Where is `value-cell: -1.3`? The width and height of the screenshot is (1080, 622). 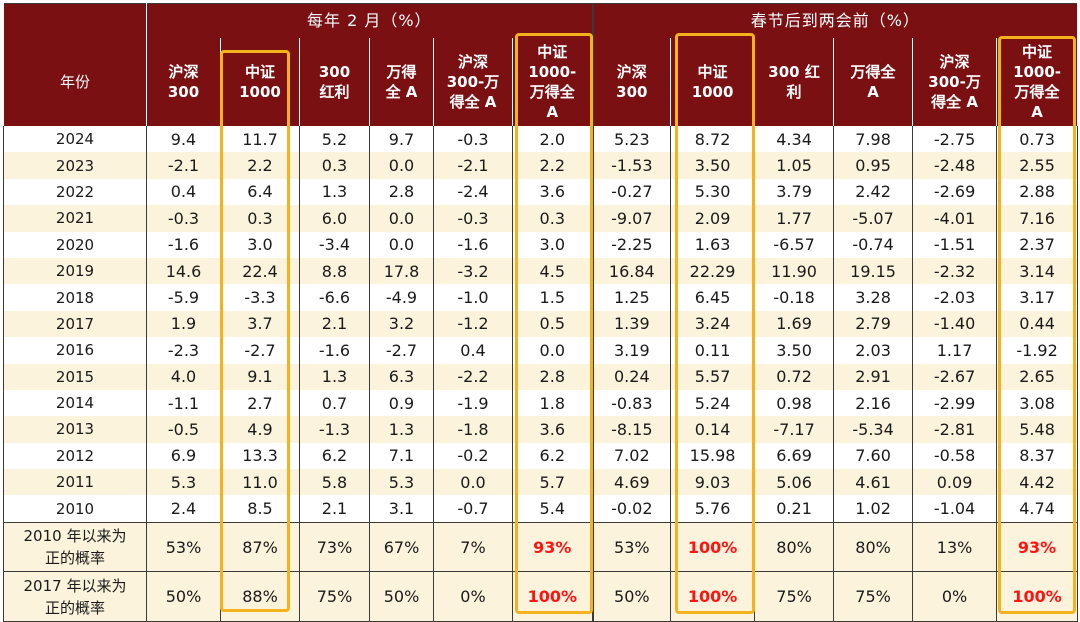 value-cell: -1.3 is located at coordinates (334, 429).